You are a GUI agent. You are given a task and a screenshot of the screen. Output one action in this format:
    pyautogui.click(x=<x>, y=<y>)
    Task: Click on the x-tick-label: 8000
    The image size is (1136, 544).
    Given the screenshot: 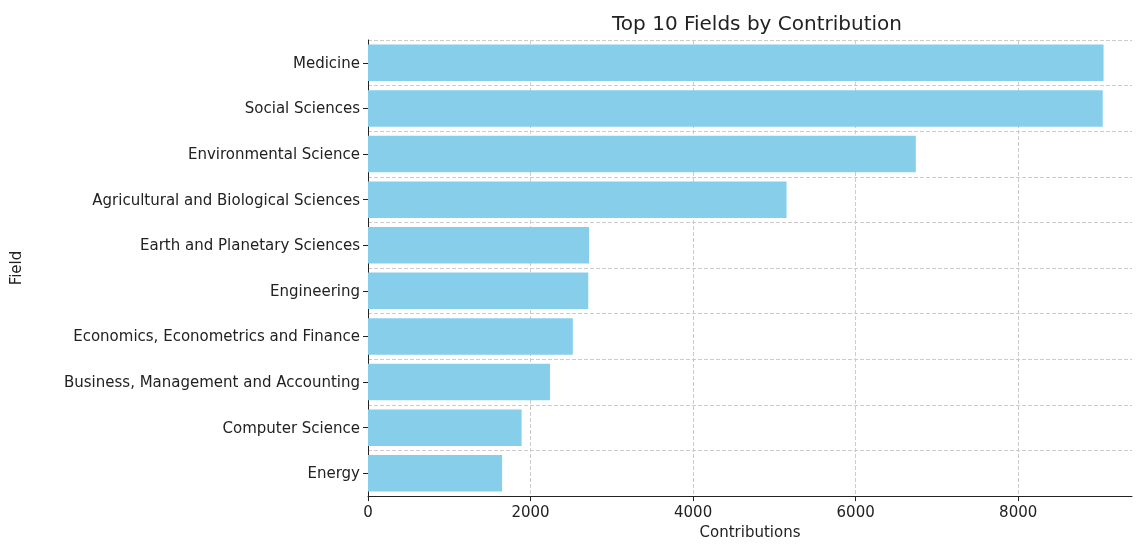 What is the action you would take?
    pyautogui.click(x=1018, y=511)
    